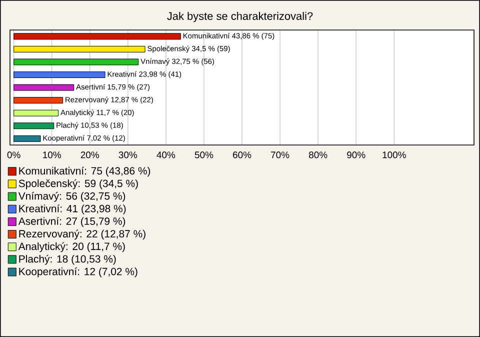 The height and width of the screenshot is (337, 480). Describe the element at coordinates (204, 155) in the screenshot. I see `x-tick-label: 50%` at that location.